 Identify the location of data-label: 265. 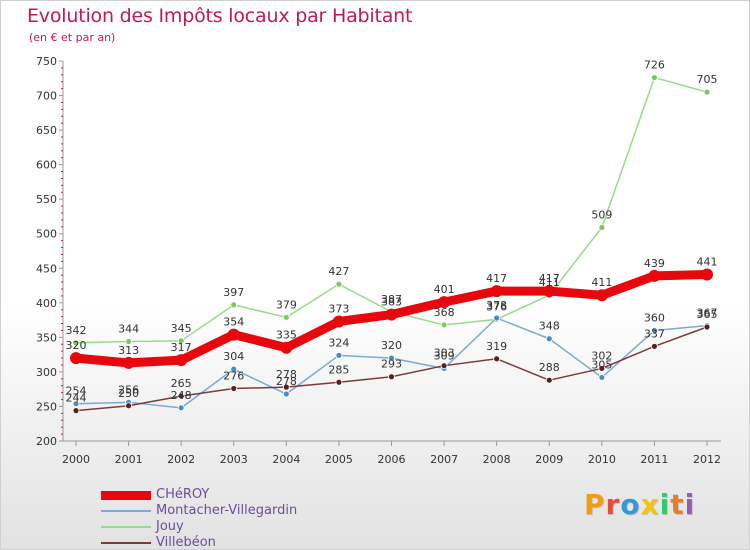
(181, 383).